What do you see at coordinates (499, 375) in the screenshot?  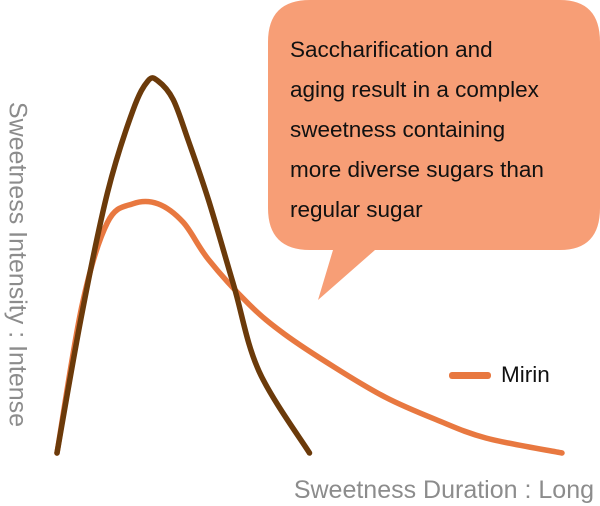 I see `legend: Mirin` at bounding box center [499, 375].